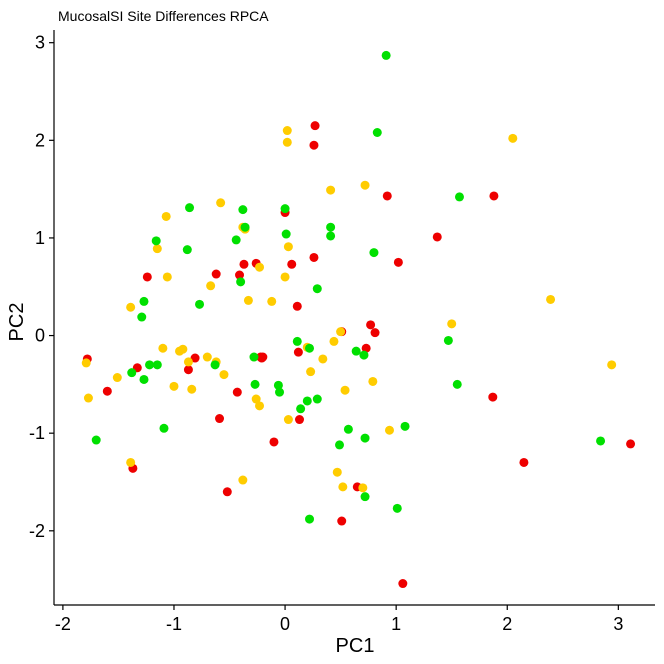 The height and width of the screenshot is (664, 664). What do you see at coordinates (163, 16) in the screenshot?
I see `chart-title: MucosalSI Site Differences RPCA` at bounding box center [163, 16].